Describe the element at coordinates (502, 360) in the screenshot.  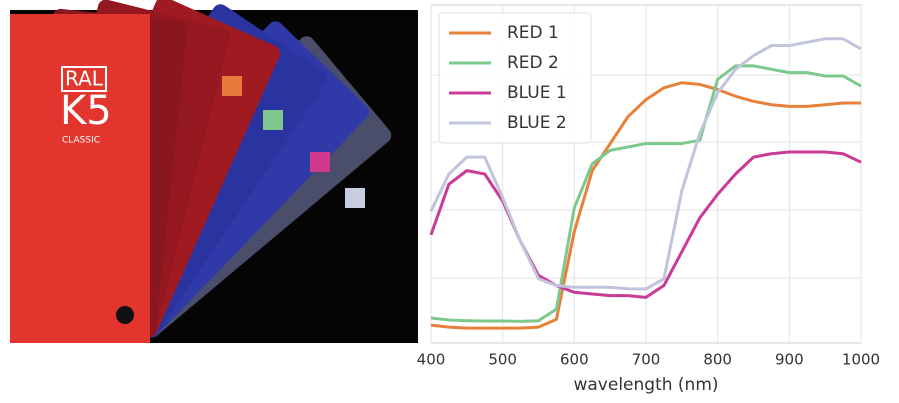
I see `x-tick-label: 500` at that location.